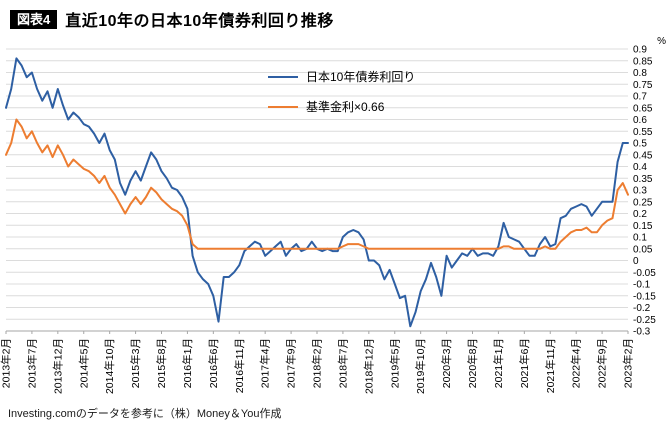 Image resolution: width=670 pixels, height=425 pixels. What do you see at coordinates (291, 363) in the screenshot?
I see `svg-text: 2017年9月` at bounding box center [291, 363].